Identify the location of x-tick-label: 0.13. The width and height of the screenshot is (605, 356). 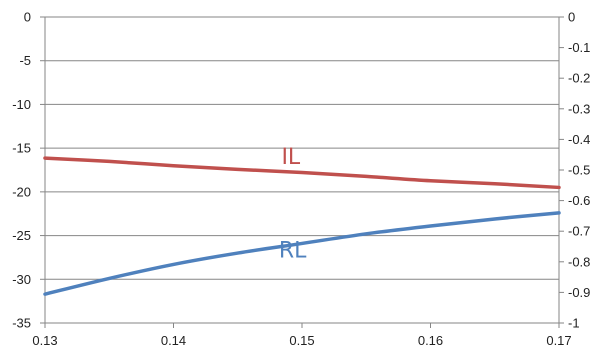
(44, 340).